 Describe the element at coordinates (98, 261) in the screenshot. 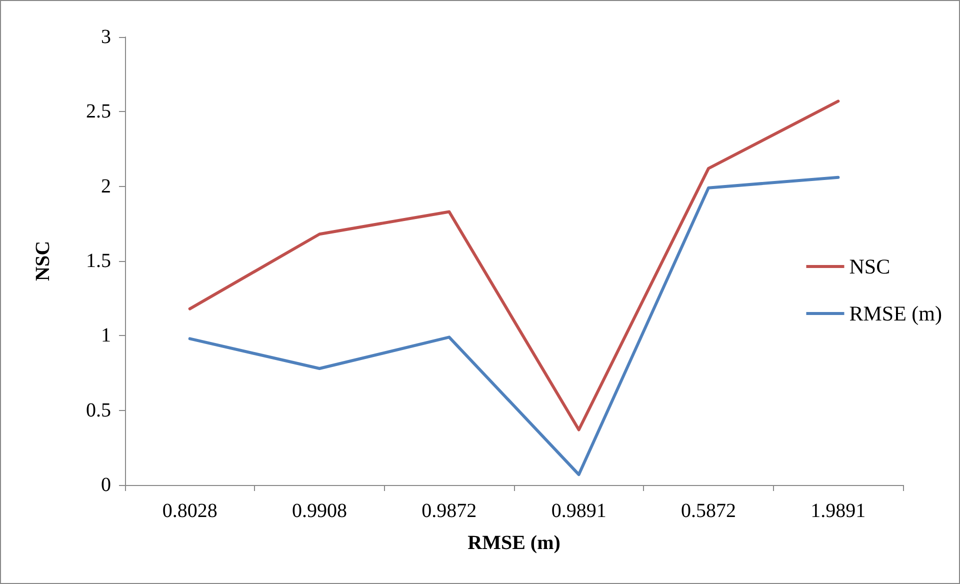

I see `y-tick-label: 1.5` at that location.